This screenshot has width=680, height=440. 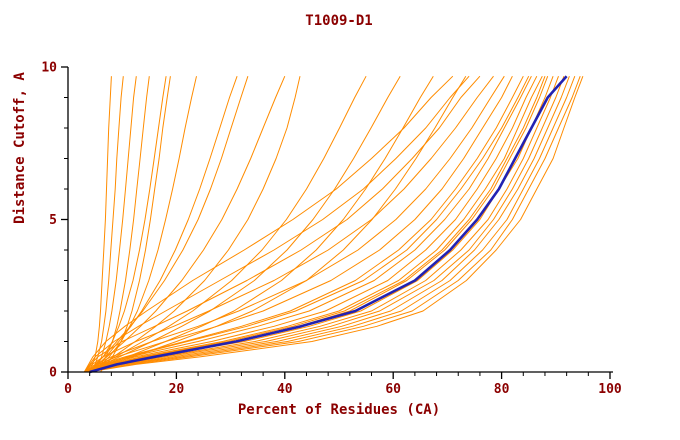 I want to click on y-tick-label: 0, so click(x=53, y=373).